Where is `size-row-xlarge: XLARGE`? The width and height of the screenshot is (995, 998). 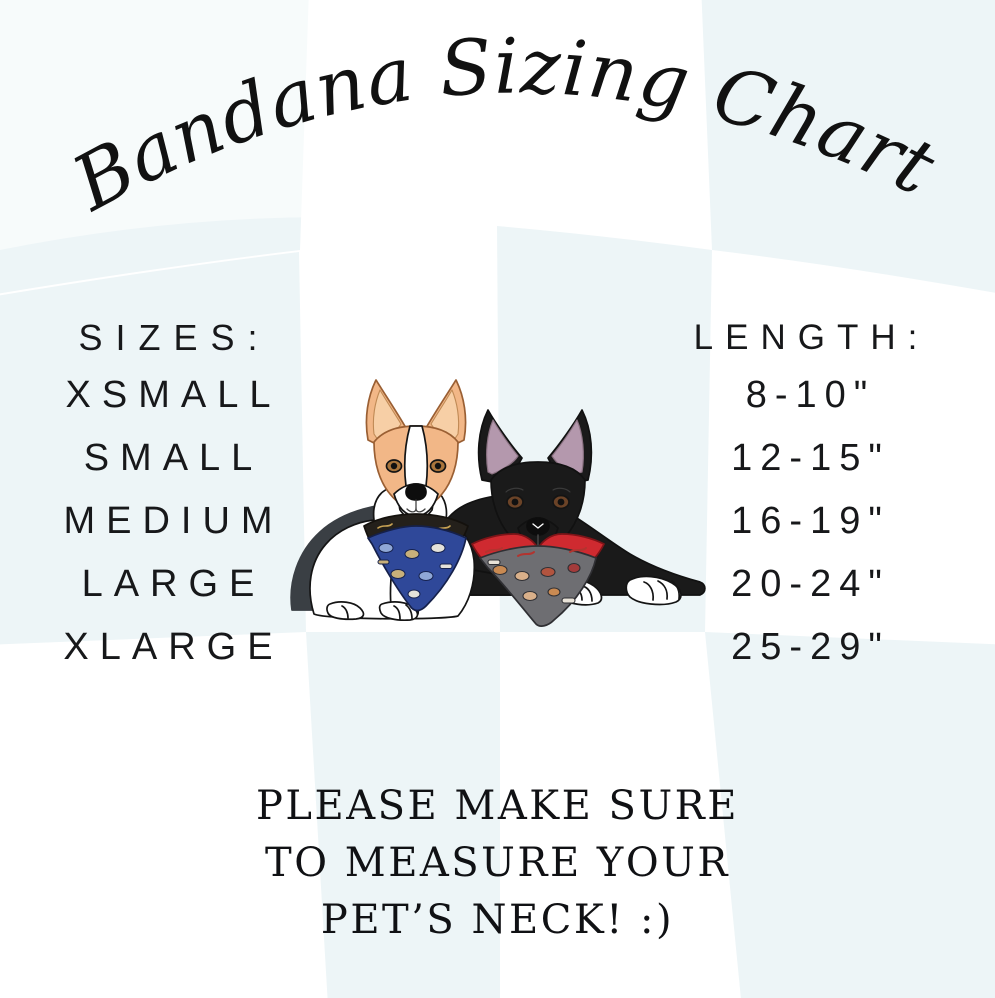 size-row-xlarge: XLARGE is located at coordinates (173, 647).